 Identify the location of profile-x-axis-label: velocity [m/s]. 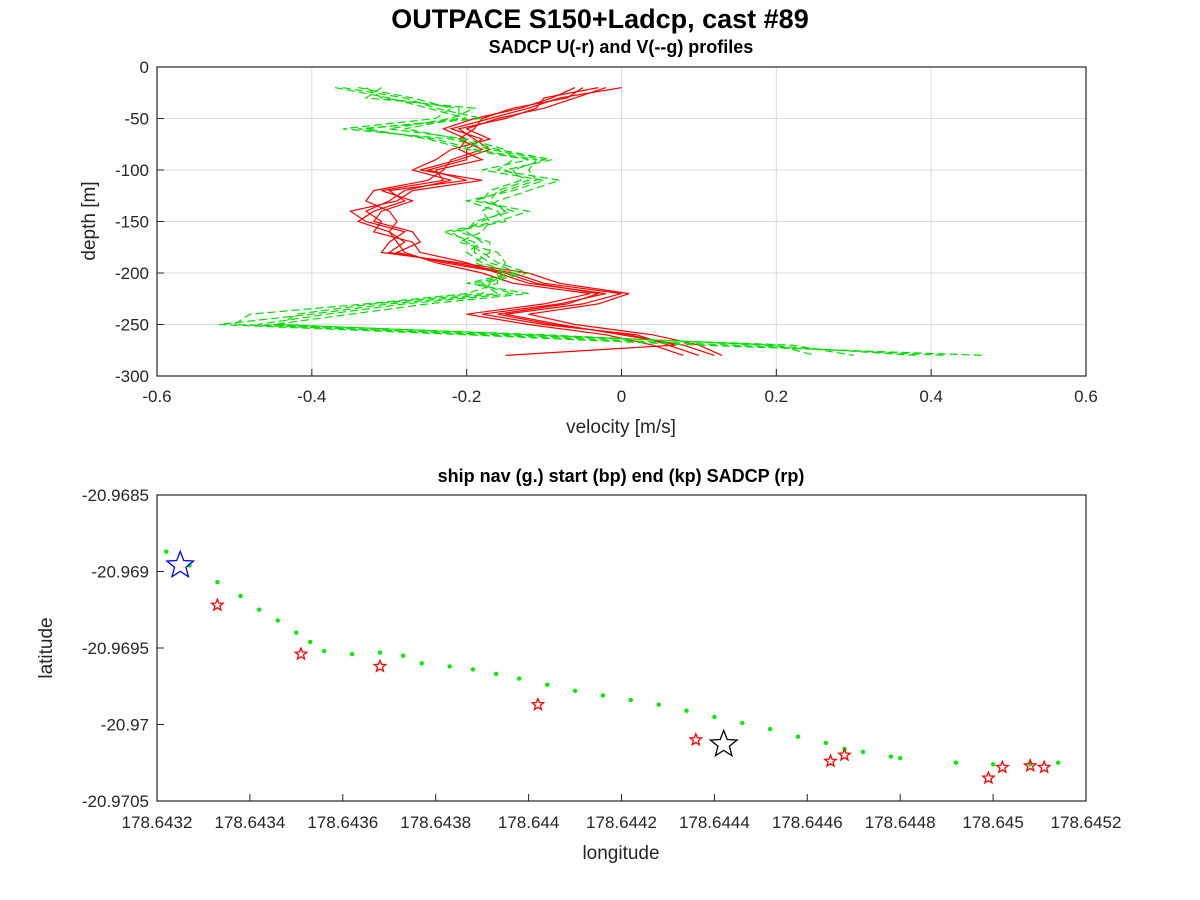
(621, 427).